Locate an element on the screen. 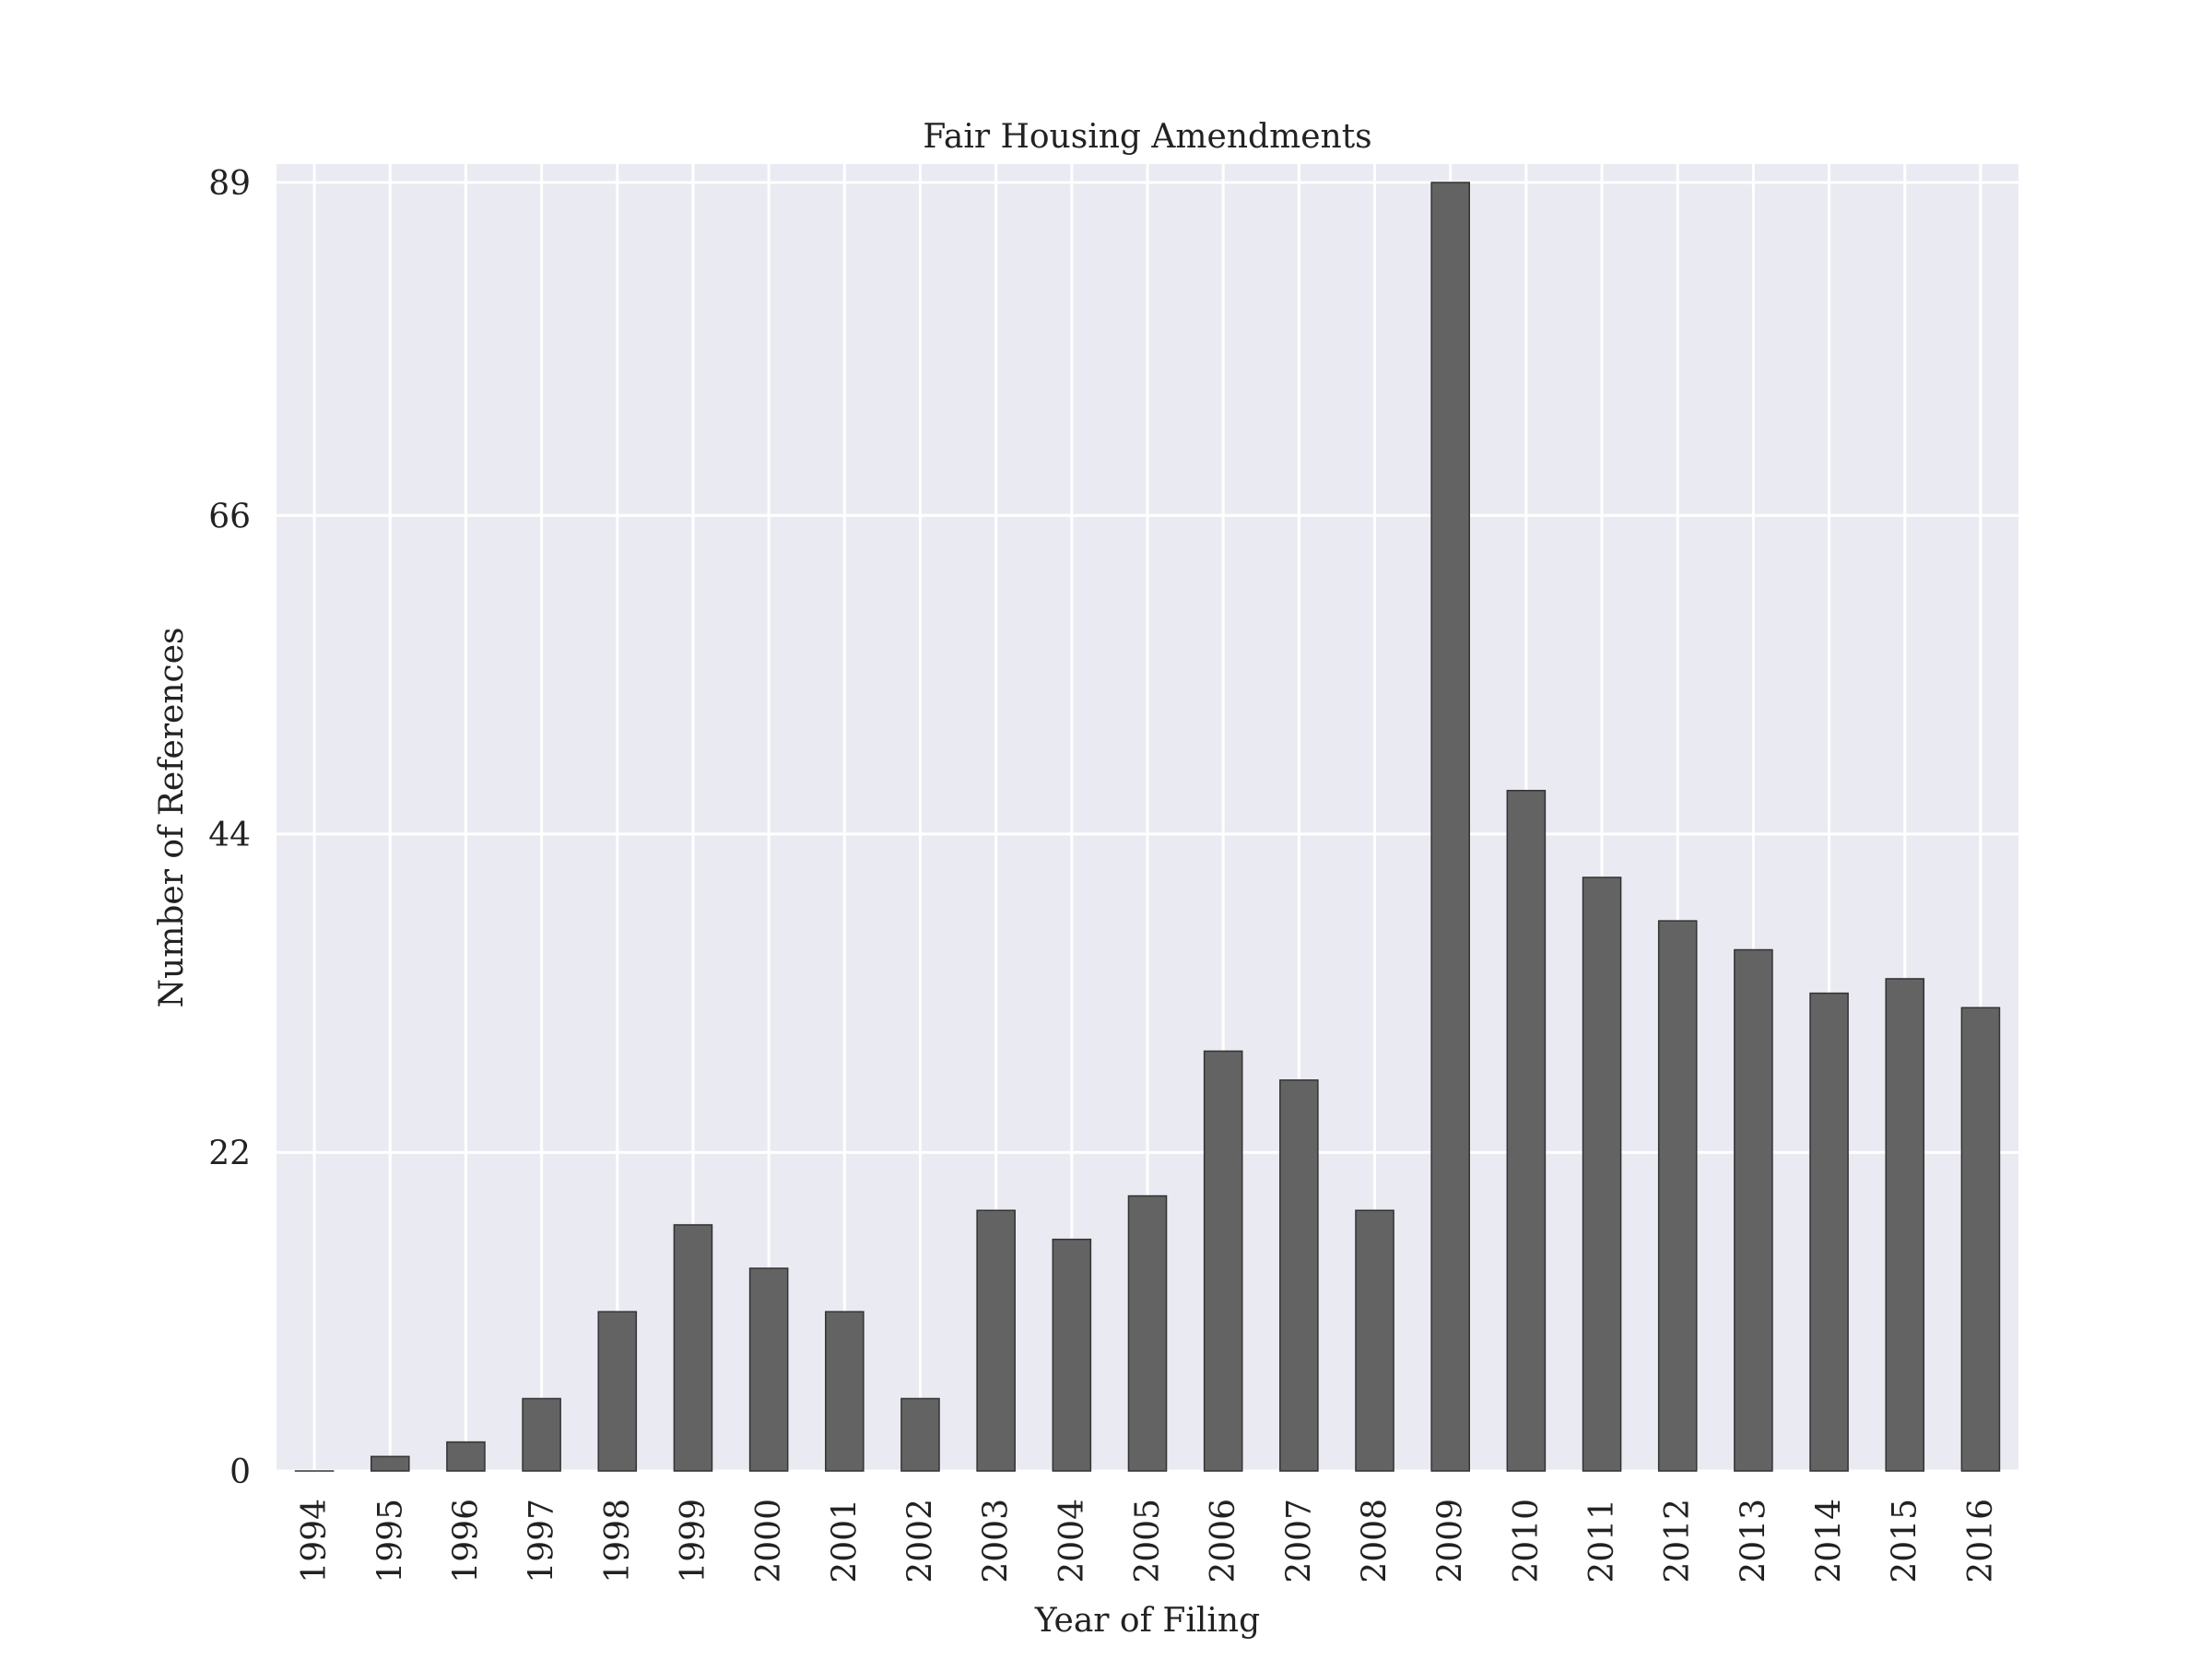  bar-2009 is located at coordinates (1450, 827).